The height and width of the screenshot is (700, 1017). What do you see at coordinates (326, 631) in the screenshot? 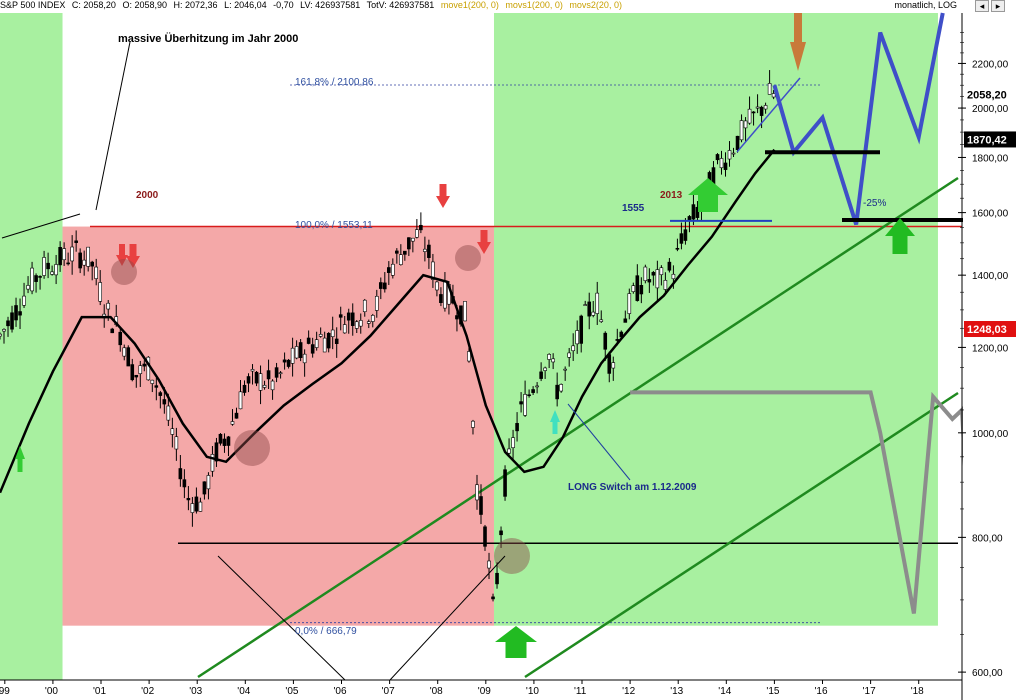
I see `annotation-fib-0: 0,0% / 666,79` at bounding box center [326, 631].